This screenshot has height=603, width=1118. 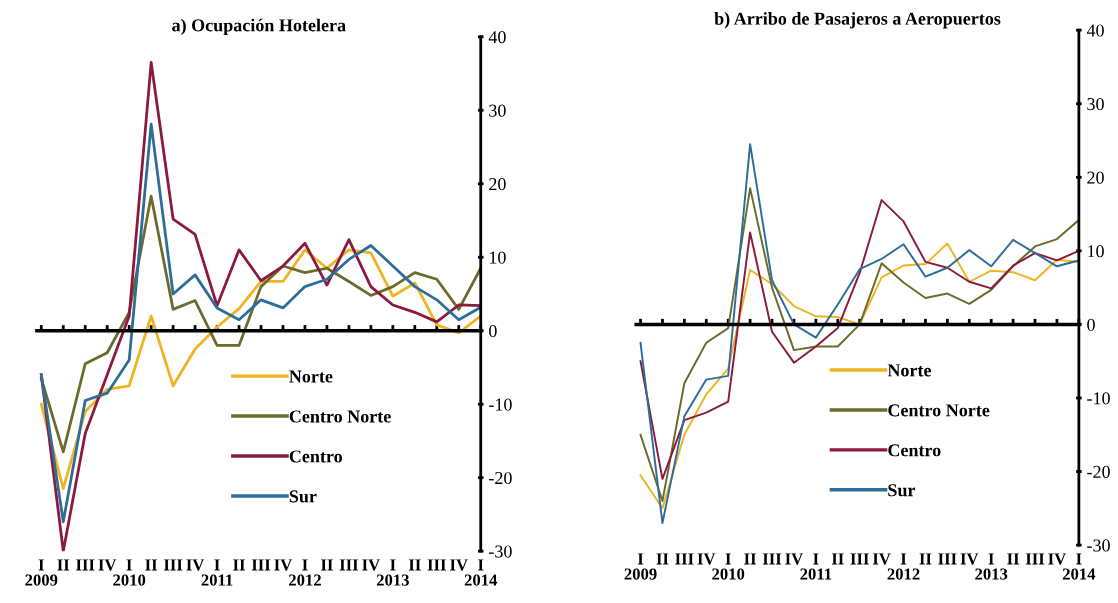 I want to click on chart-title: a) Ocupación Hotelera, so click(x=259, y=27).